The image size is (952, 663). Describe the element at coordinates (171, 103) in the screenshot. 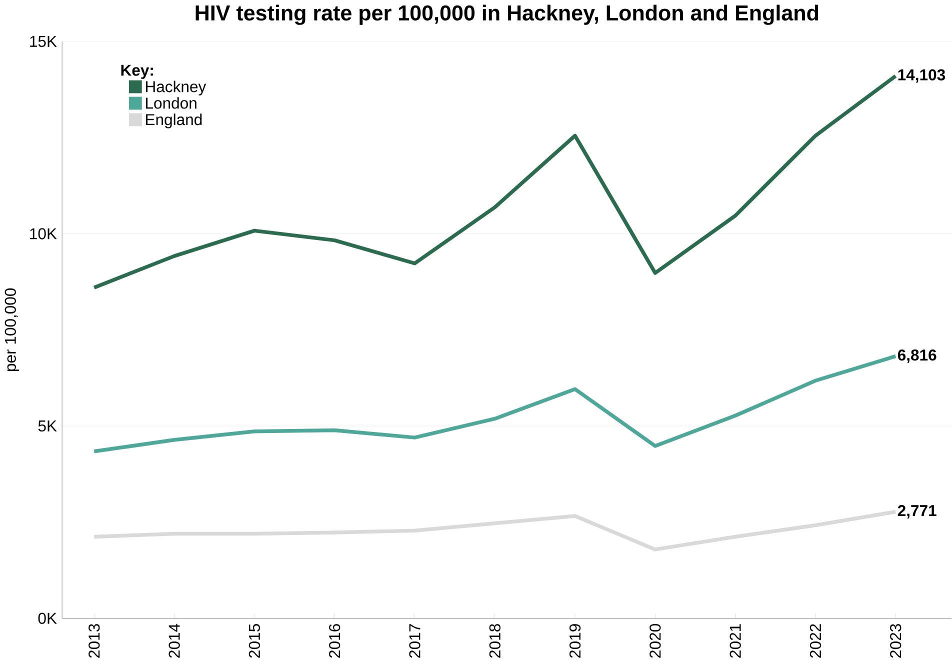

I see `legend-label: London` at that location.